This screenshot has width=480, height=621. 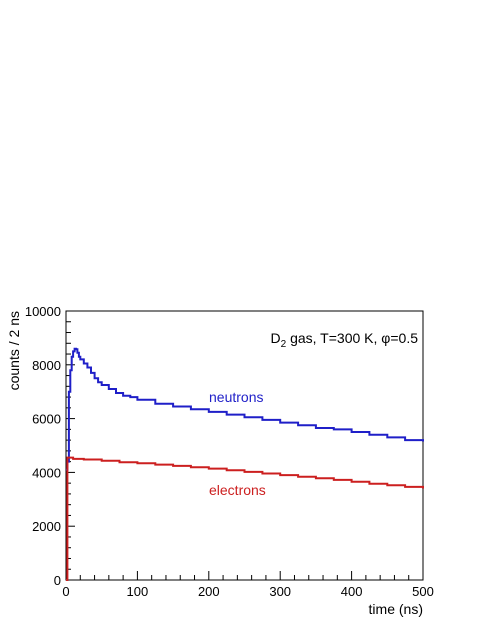 I want to click on y-tick-label: 6000, so click(x=46, y=419).